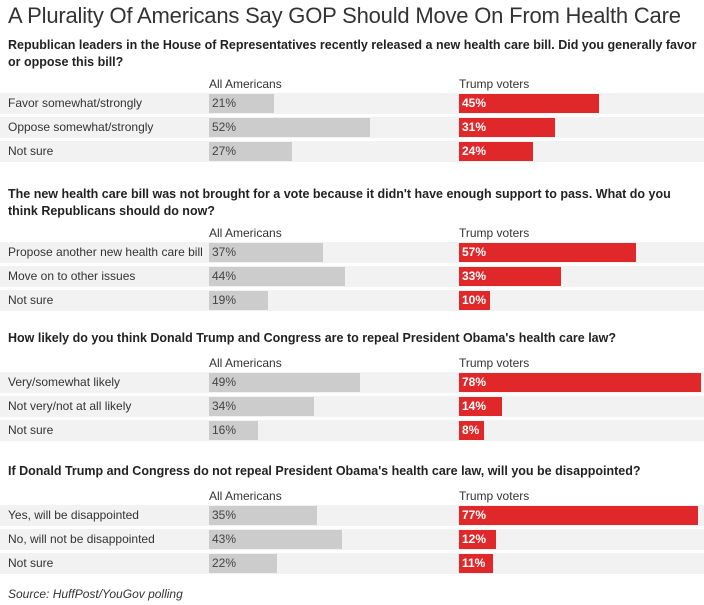 The height and width of the screenshot is (605, 704). I want to click on value-label-trump-voters: 12%, so click(474, 539).